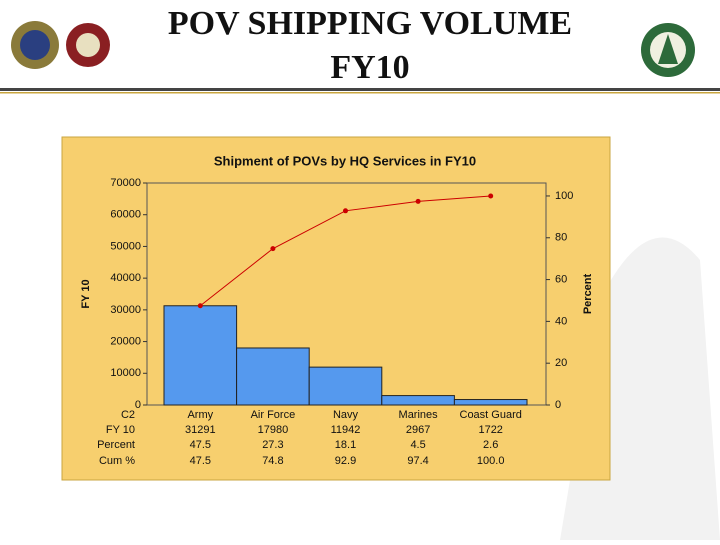  I want to click on y-tick-label: 40000, so click(125, 278).